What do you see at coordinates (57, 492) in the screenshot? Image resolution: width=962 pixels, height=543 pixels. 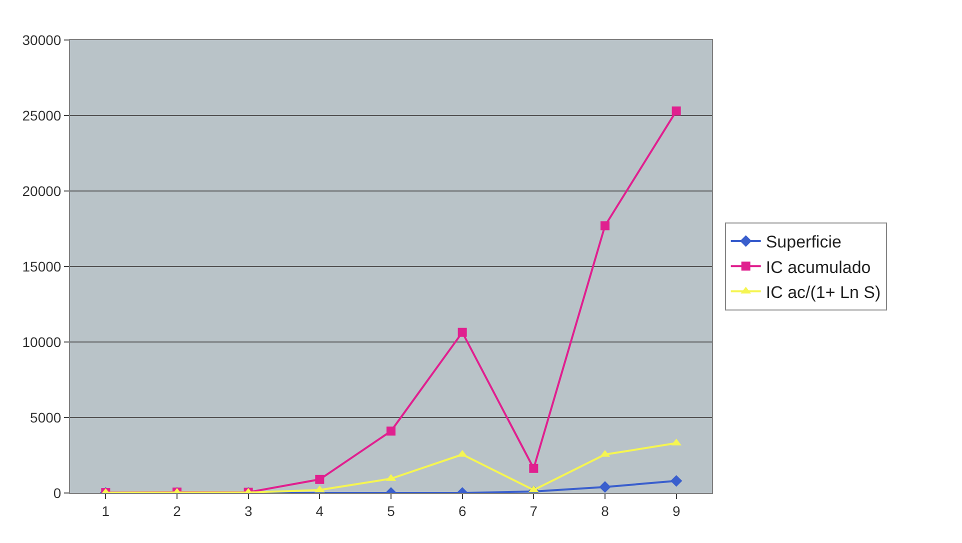 I see `y-tick-label: 0` at bounding box center [57, 492].